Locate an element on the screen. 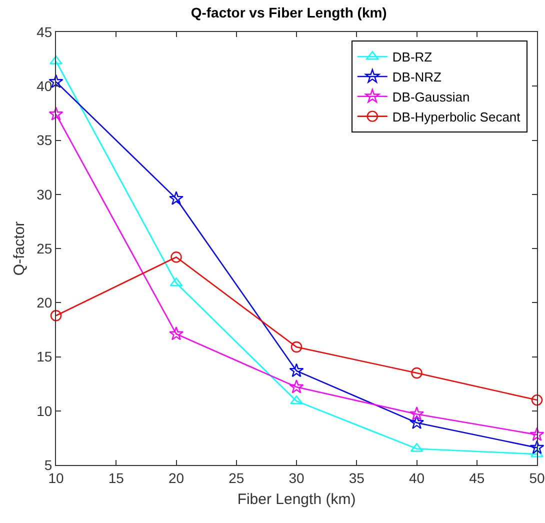 The height and width of the screenshot is (523, 545). y-tick-label: 30 is located at coordinates (44, 194).